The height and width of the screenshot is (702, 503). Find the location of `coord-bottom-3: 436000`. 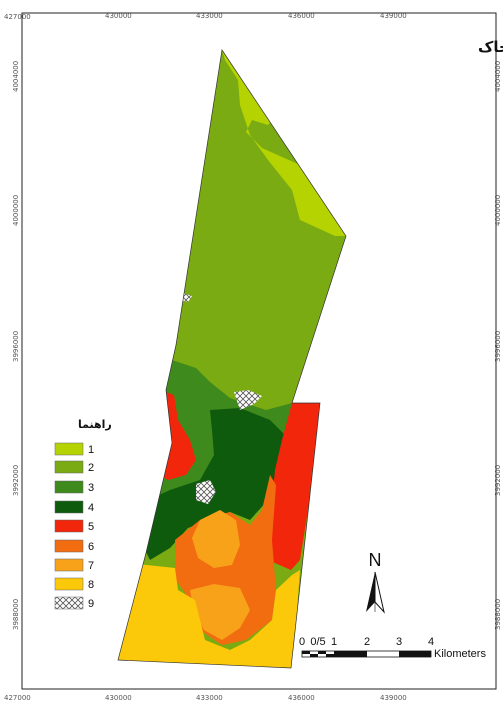

coord-bottom-3: 436000 is located at coordinates (301, 698).